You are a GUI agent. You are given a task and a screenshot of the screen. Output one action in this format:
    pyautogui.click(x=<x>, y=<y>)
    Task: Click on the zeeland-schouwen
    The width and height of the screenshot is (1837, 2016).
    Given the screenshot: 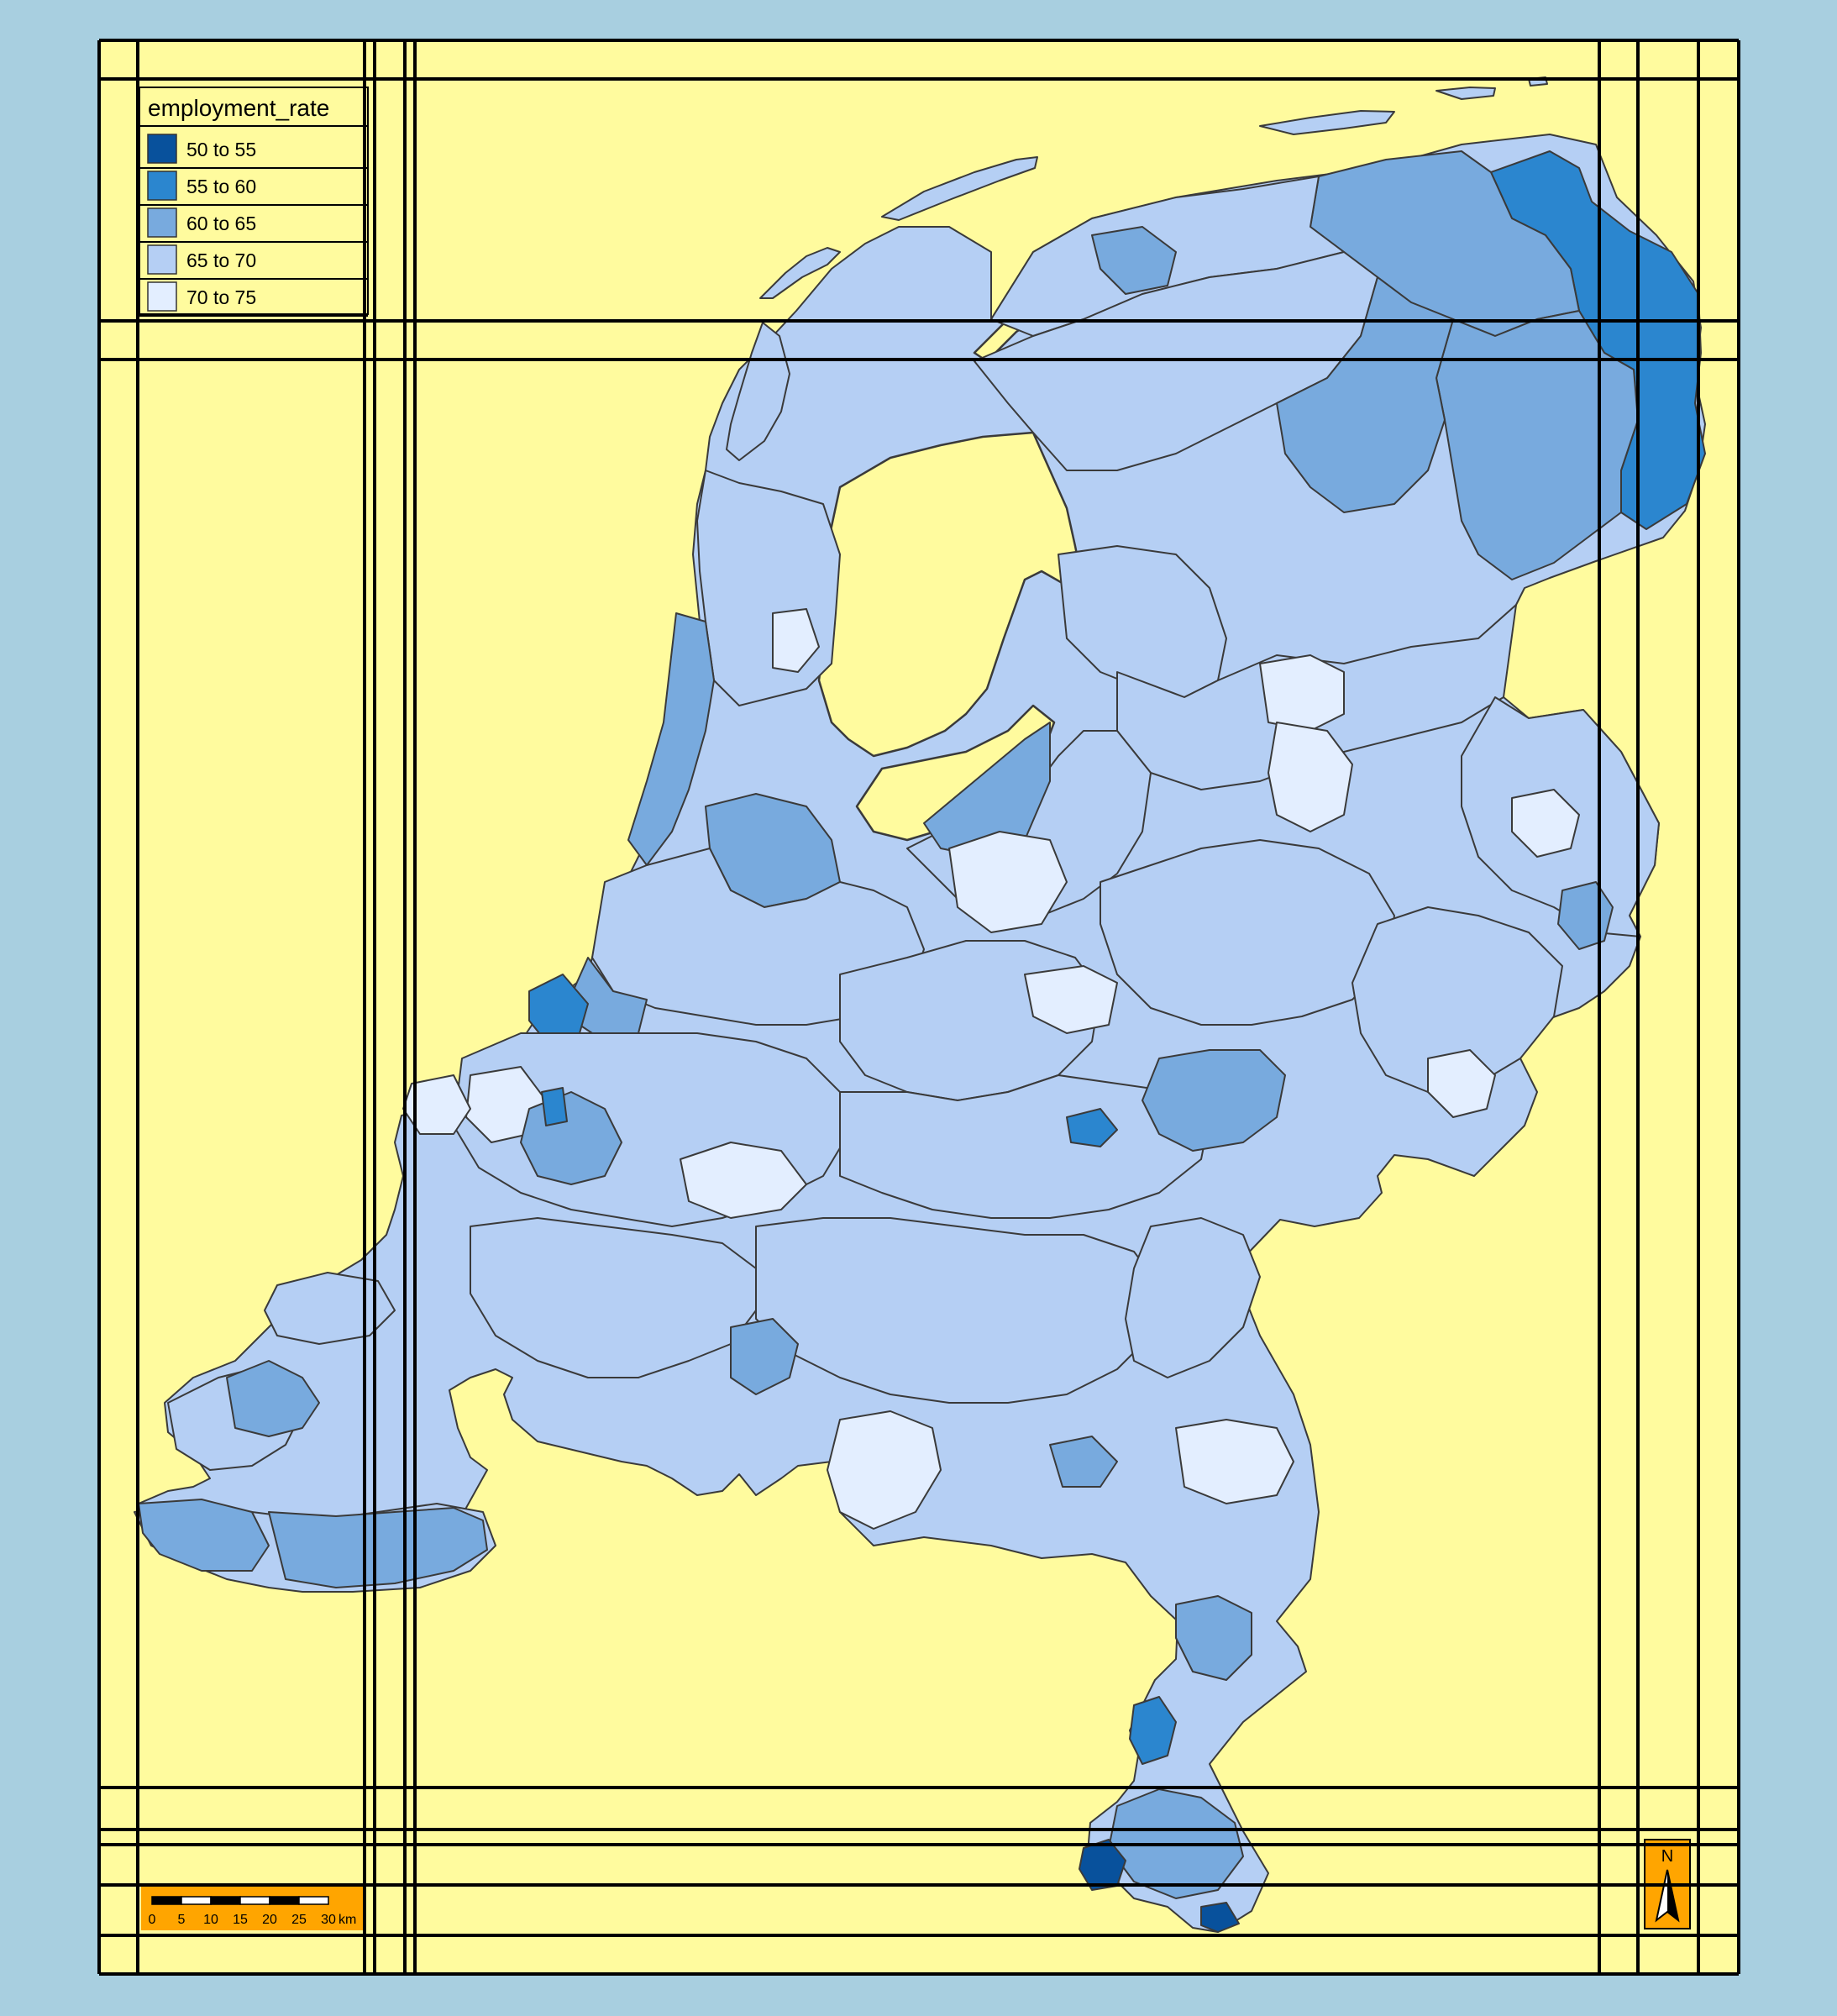 What is the action you would take?
    pyautogui.click(x=330, y=1308)
    